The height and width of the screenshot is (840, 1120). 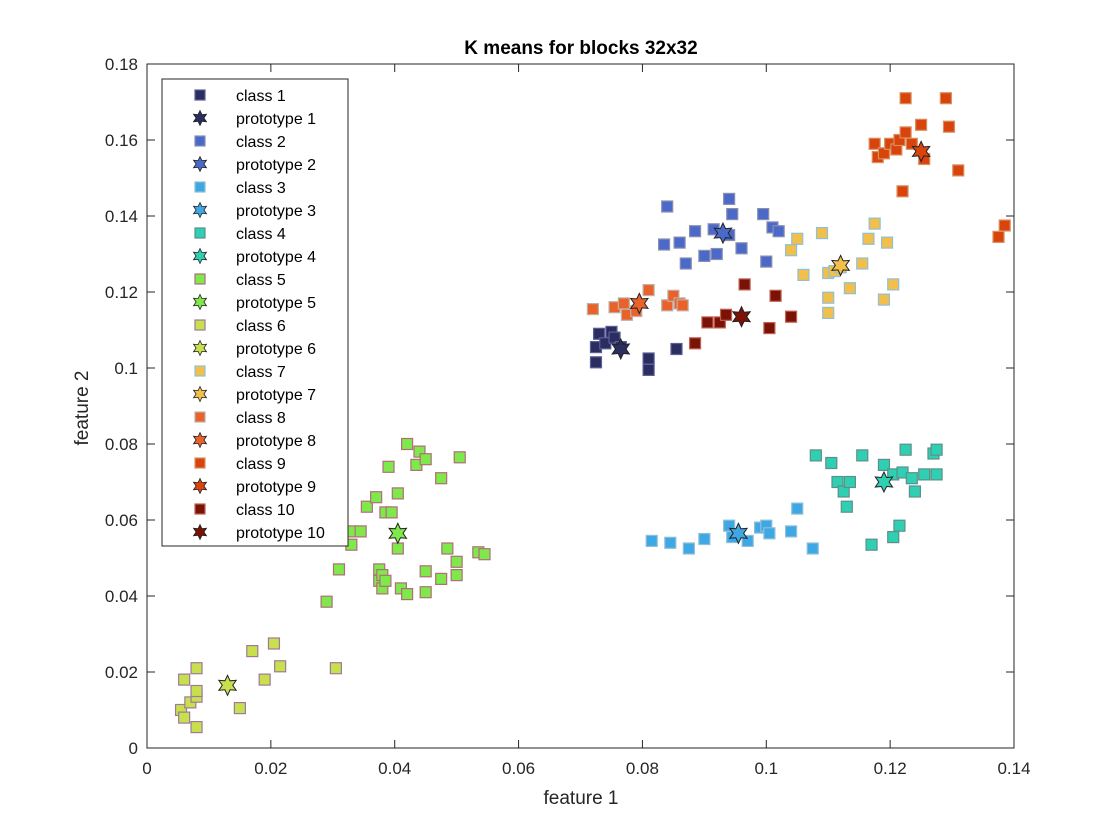 I want to click on legend-label: prototype 1, so click(x=276, y=119).